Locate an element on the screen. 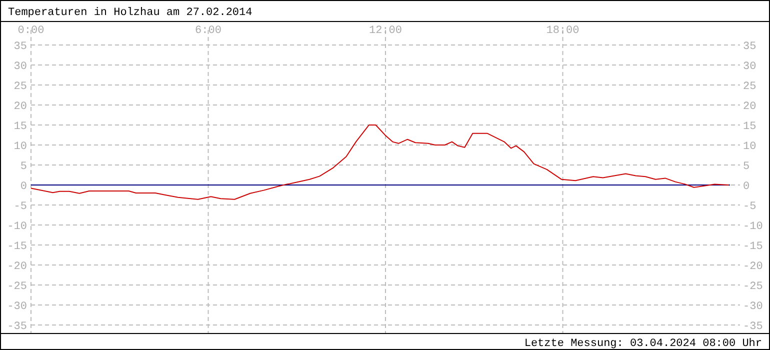 This screenshot has width=770, height=350. y-tick-label: -5 is located at coordinates (20, 207).